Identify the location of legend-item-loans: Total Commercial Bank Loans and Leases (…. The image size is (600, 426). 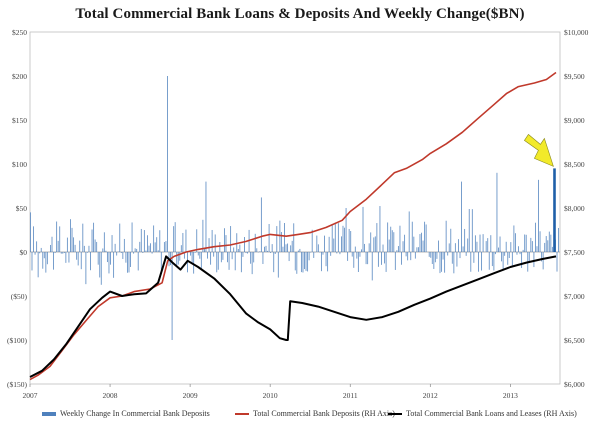
(482, 413).